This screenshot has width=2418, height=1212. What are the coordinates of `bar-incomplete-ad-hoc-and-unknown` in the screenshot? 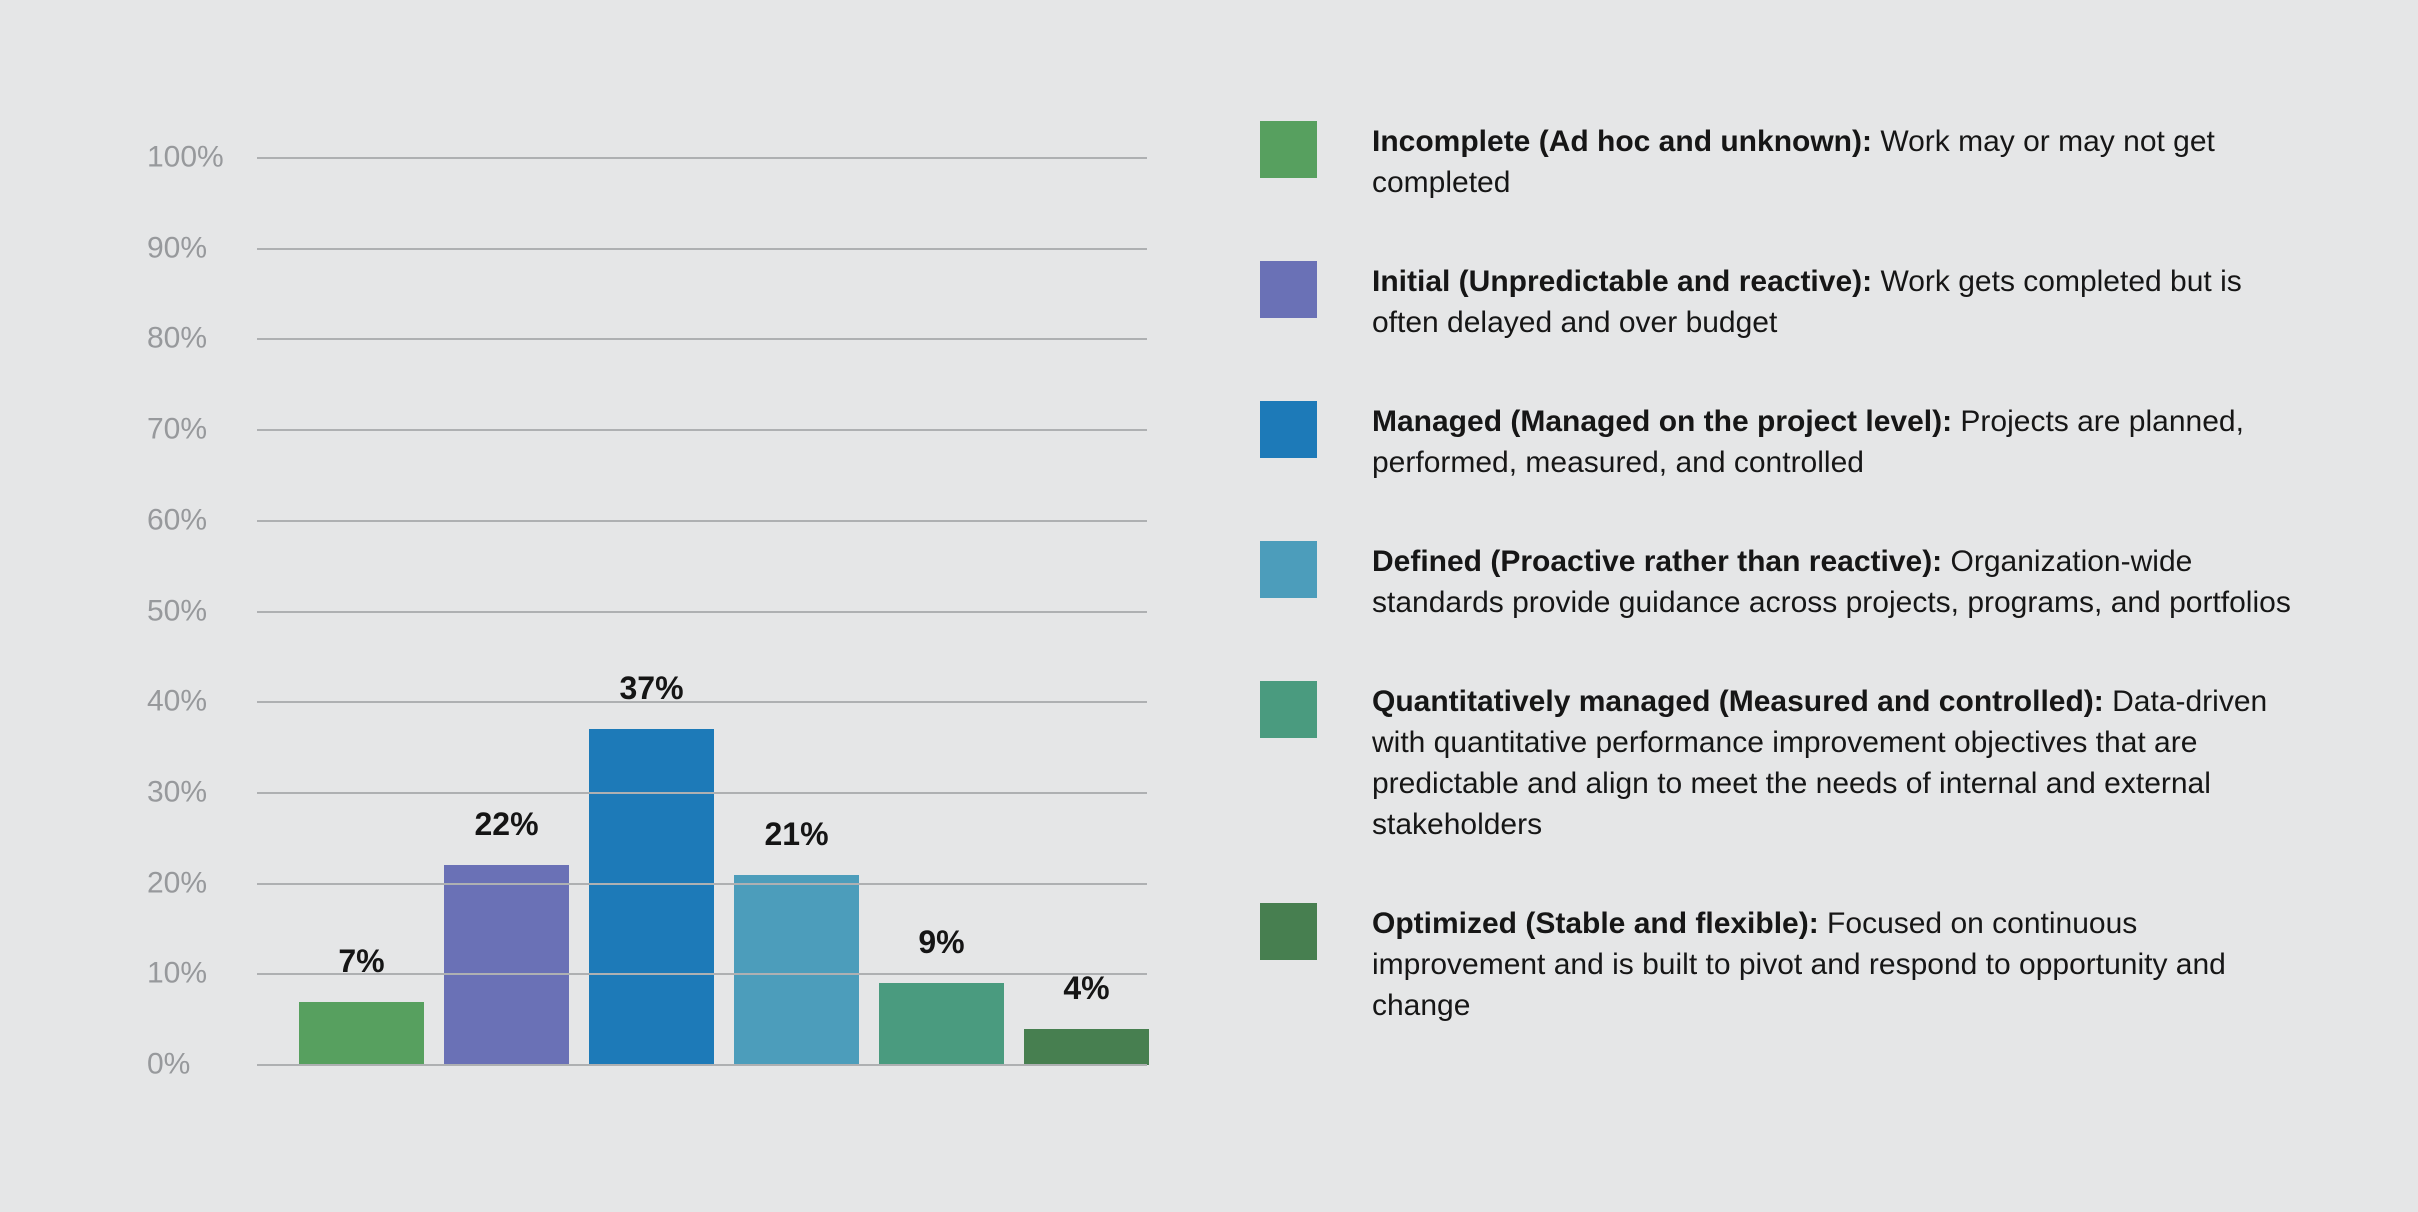 It's located at (361, 1033).